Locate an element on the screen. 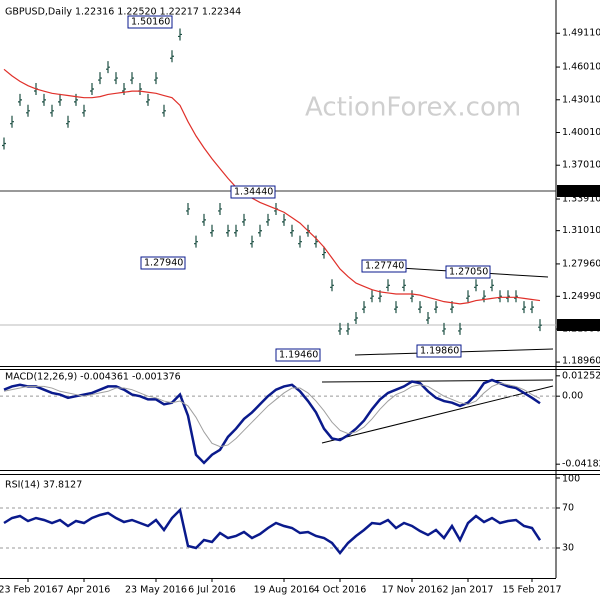  y-tick-label: 1.37010 is located at coordinates (581, 165).